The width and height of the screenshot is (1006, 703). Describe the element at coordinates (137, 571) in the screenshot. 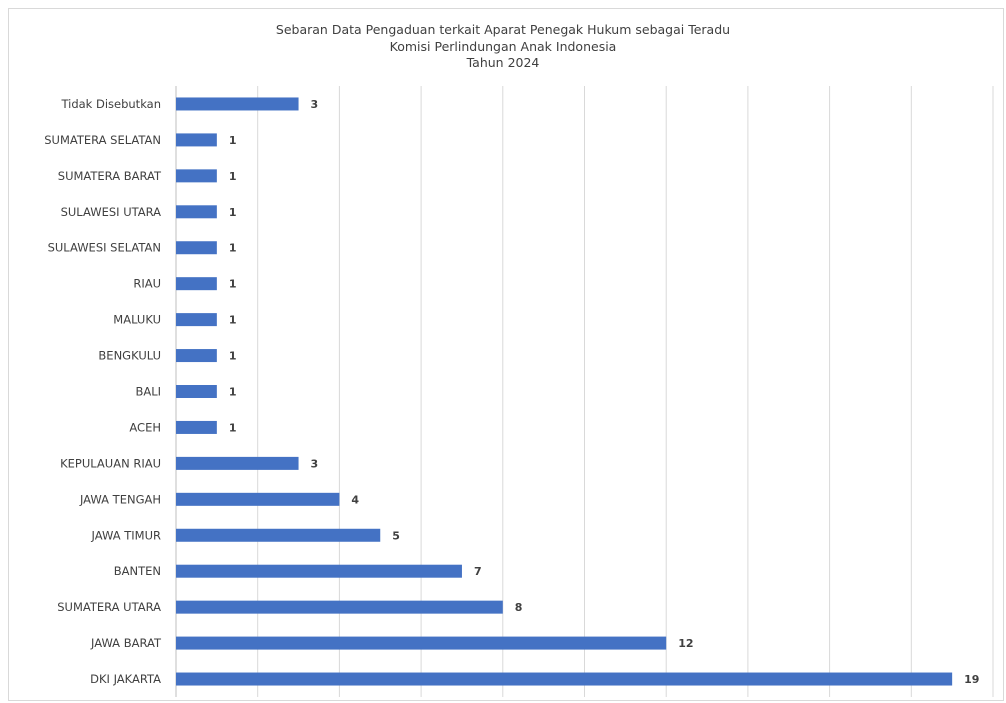

I see `category-label: BANTEN` at that location.